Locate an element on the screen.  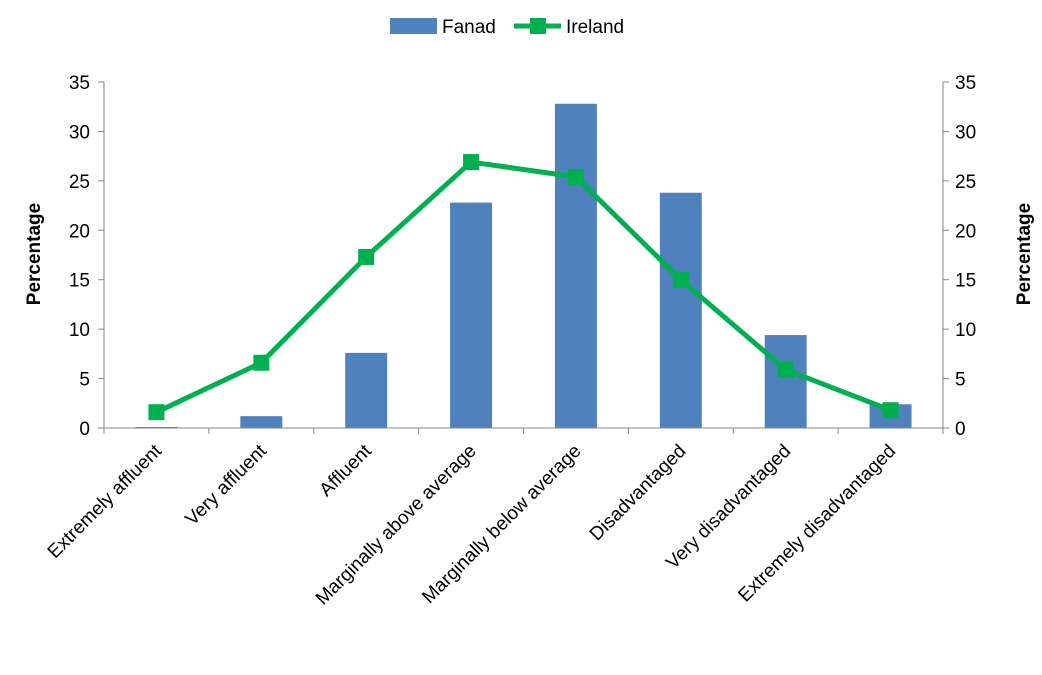
y-tick-label-left: 30 is located at coordinates (79, 132).